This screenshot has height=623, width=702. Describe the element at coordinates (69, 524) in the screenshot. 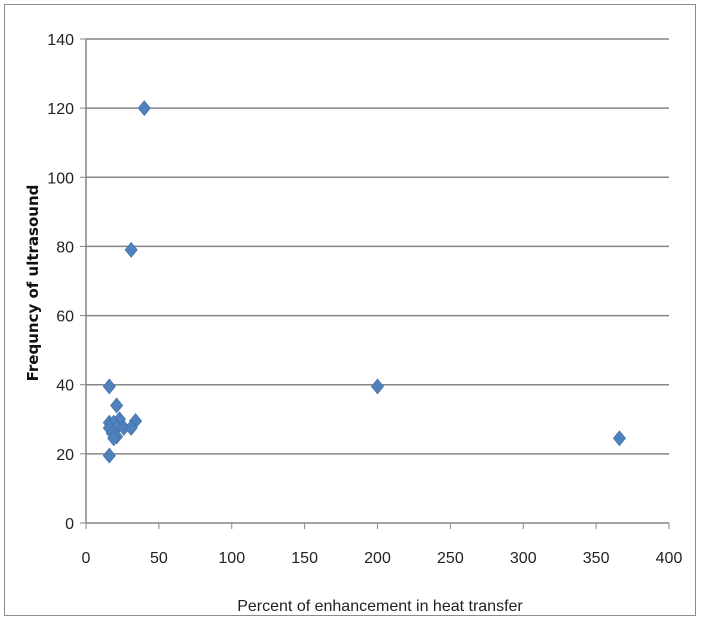

I see `y-tick-label-0: 0` at that location.